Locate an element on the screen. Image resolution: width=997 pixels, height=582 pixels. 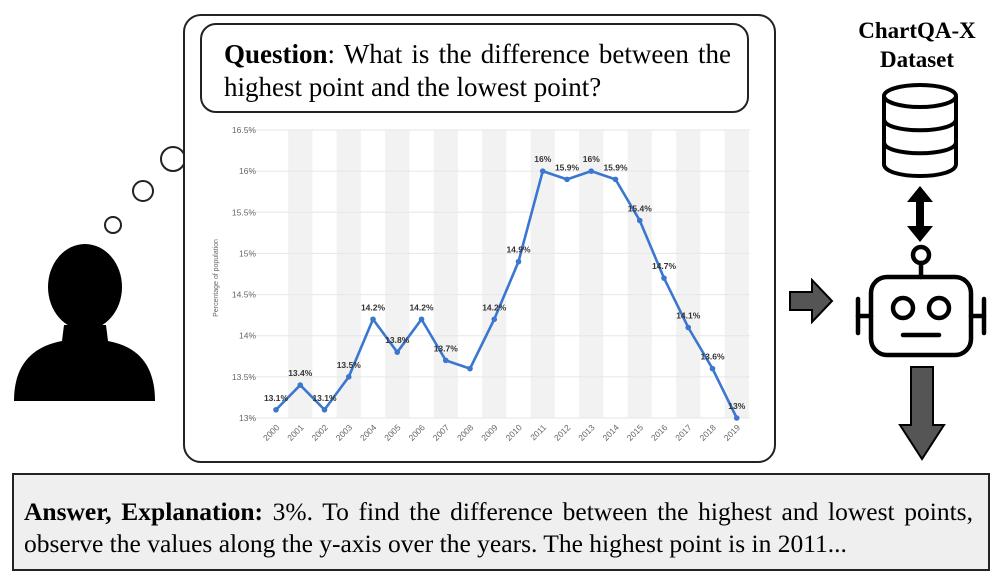
y-axis-ticks: 13% 13.5% 14% 14.5% 15% 15.5% 16% 16.5% is located at coordinates (244, 274).